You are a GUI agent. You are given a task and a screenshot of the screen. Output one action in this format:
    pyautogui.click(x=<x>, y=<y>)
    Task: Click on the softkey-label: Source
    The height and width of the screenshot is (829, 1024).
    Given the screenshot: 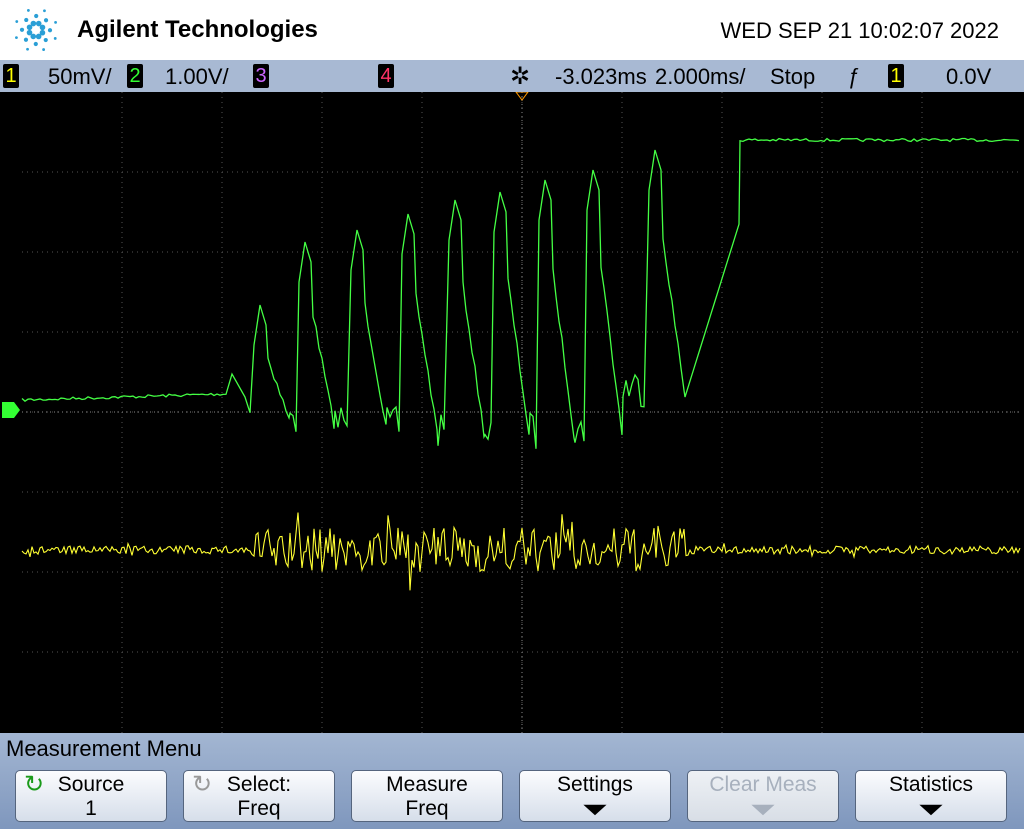 What is the action you would take?
    pyautogui.click(x=91, y=784)
    